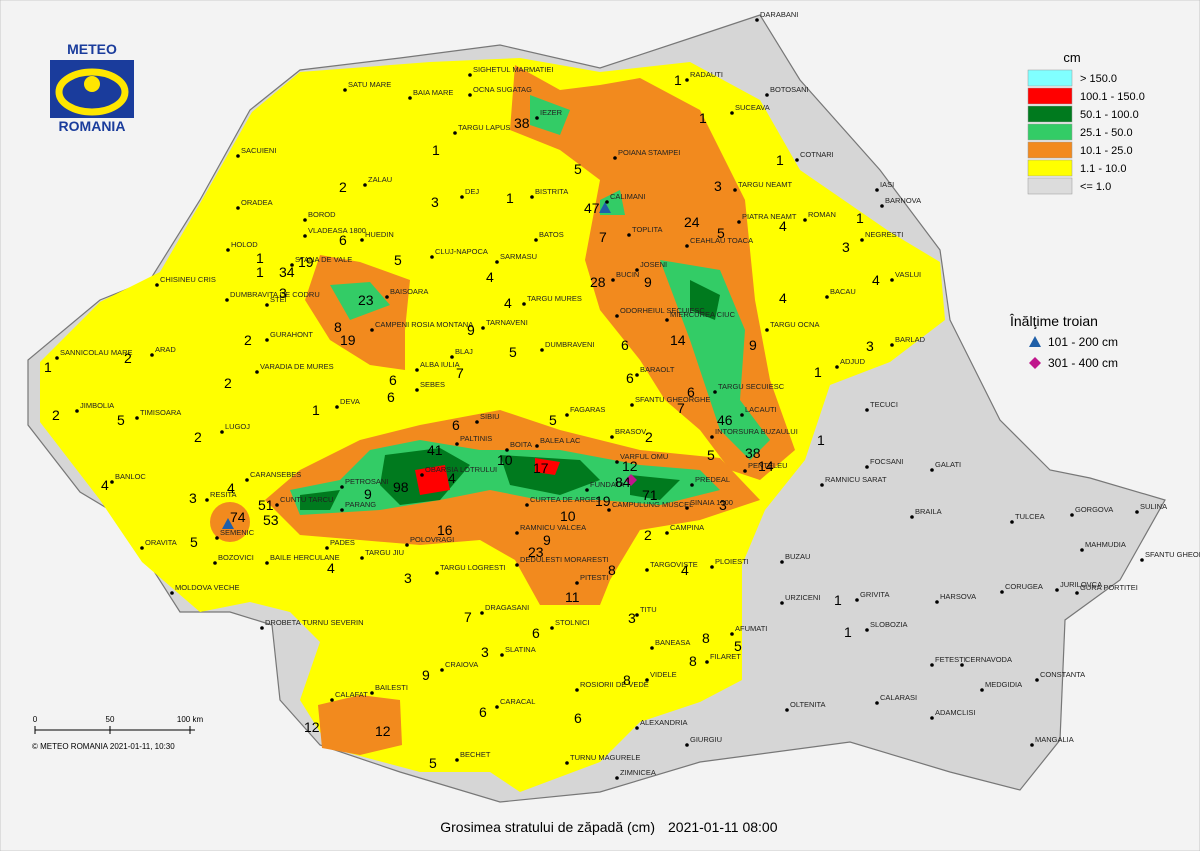 This screenshot has width=1200, height=851. What do you see at coordinates (706, 739) in the screenshot?
I see `city-label: GIURGIU` at bounding box center [706, 739].